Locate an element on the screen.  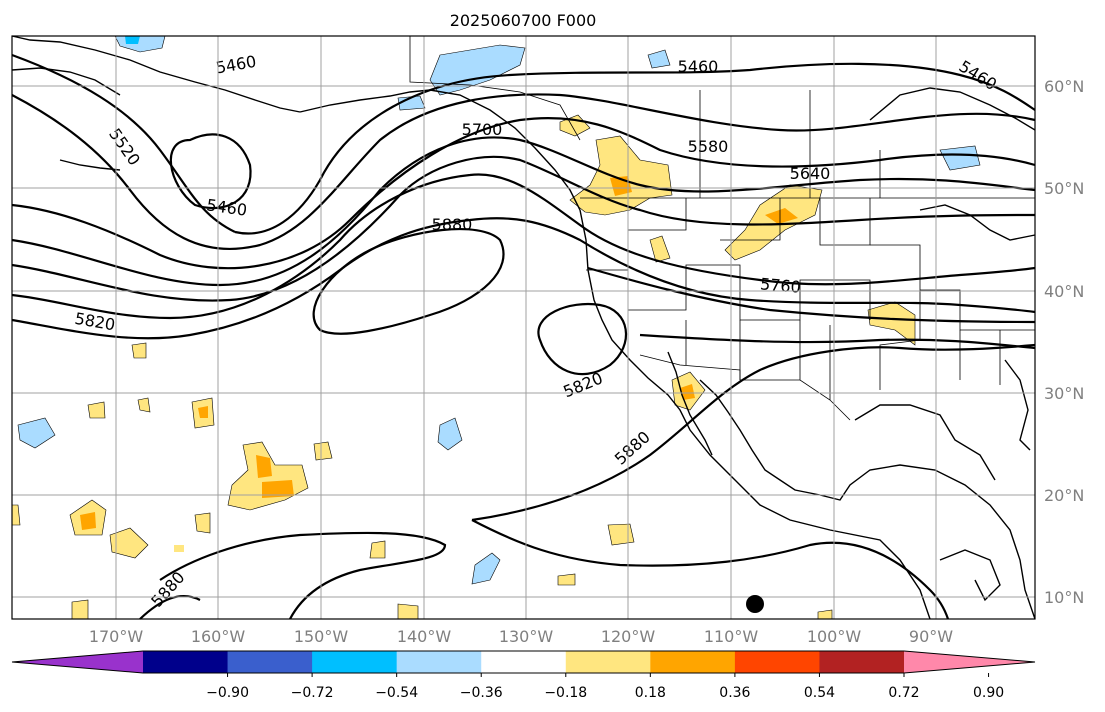
colorbar-tick-label: −0.54 is located at coordinates (396, 693).